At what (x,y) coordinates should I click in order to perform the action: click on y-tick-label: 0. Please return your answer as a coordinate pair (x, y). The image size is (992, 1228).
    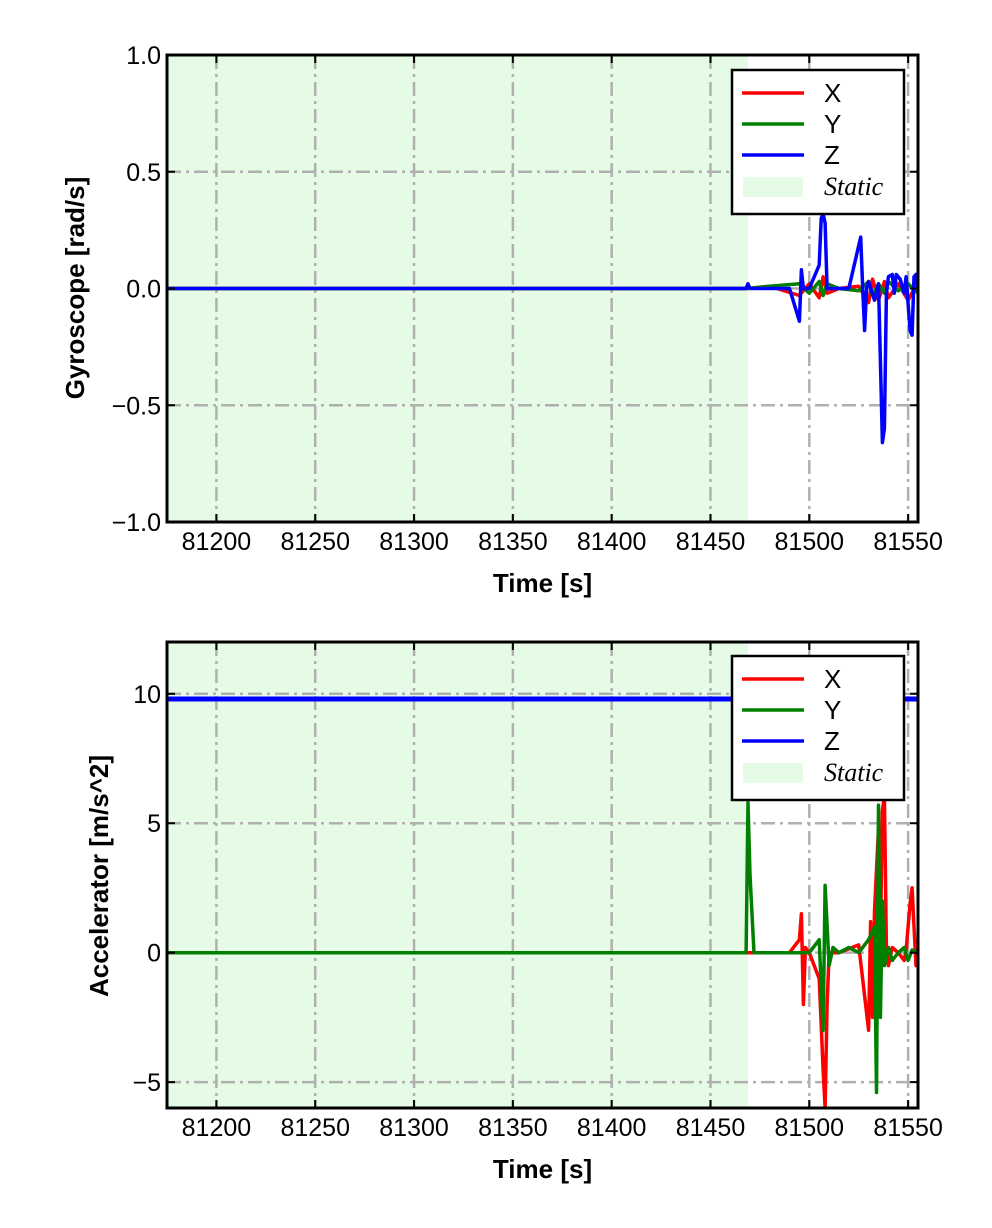
    Looking at the image, I should click on (154, 954).